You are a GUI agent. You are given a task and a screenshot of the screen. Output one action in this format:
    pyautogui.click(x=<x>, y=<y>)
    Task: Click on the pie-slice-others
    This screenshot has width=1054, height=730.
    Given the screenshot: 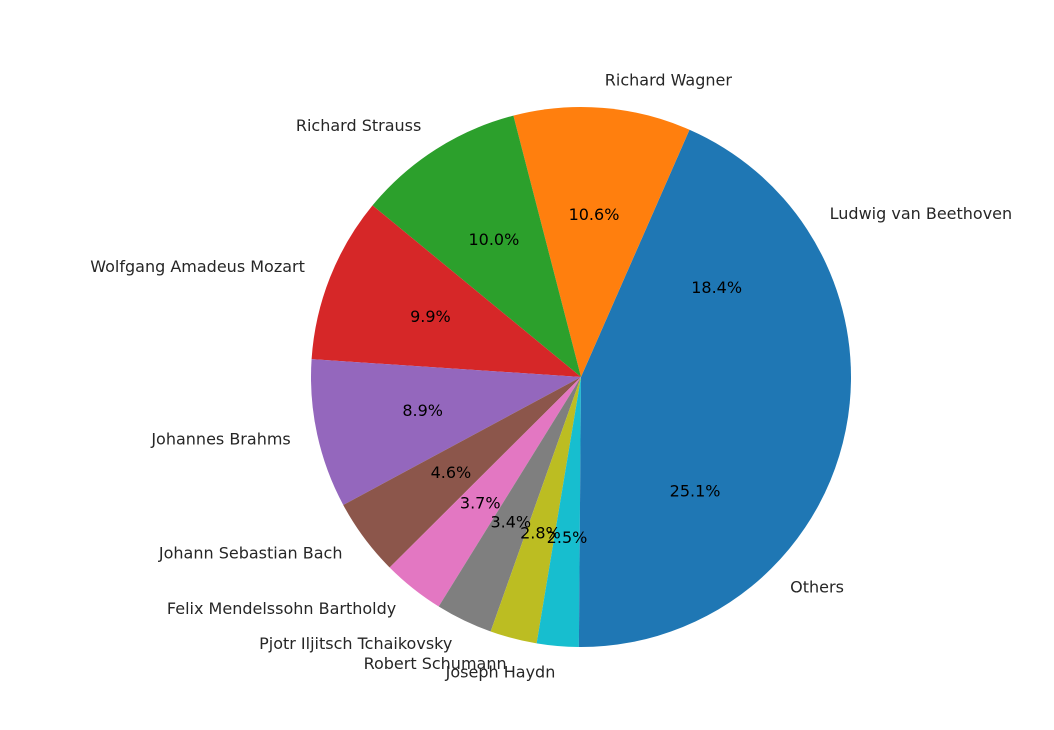 What is the action you would take?
    pyautogui.click(x=714, y=512)
    